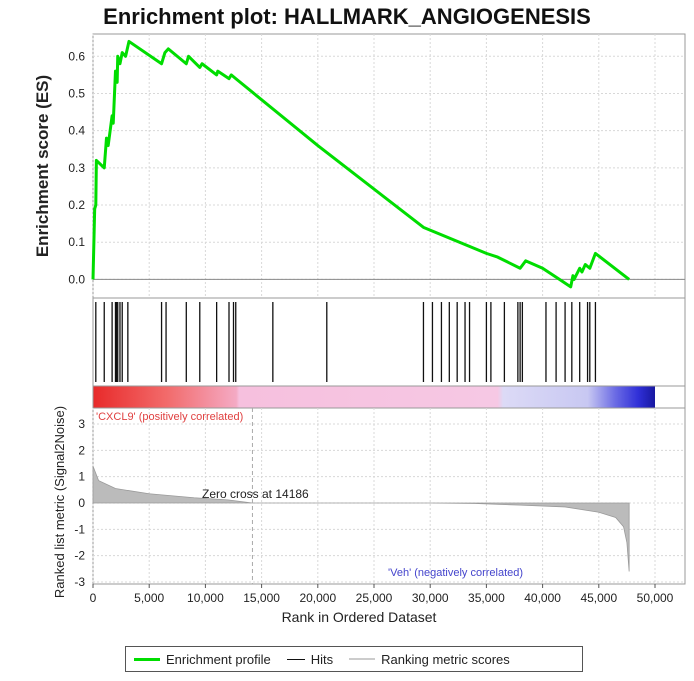 The height and width of the screenshot is (681, 694). What do you see at coordinates (76, 205) in the screenshot?
I see `y-tick-label: 0.2` at bounding box center [76, 205].